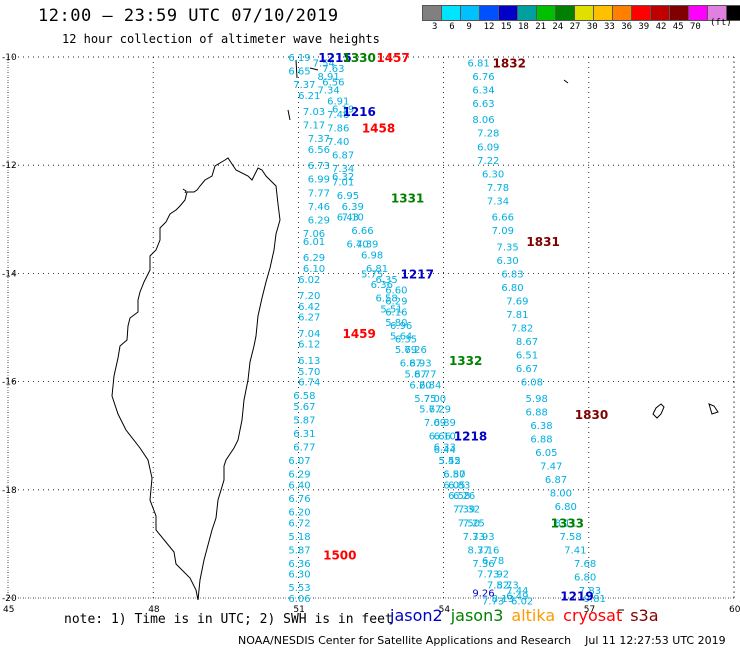 The height and width of the screenshot is (650, 740). I want to click on wave-height-value: 6.32, so click(343, 177).